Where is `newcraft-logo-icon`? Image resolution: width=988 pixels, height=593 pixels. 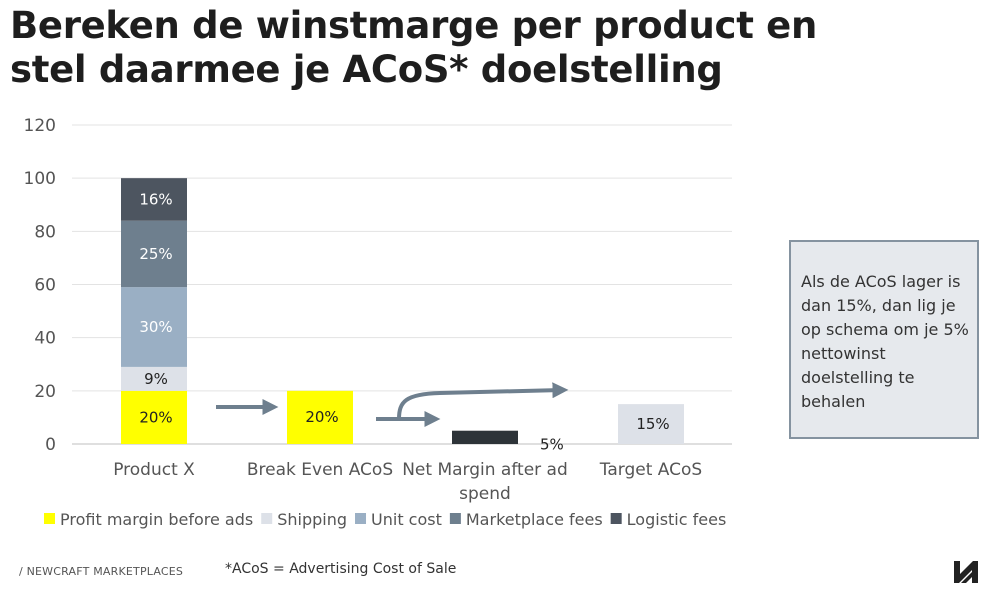
newcraft-logo-icon is located at coordinates (966, 572).